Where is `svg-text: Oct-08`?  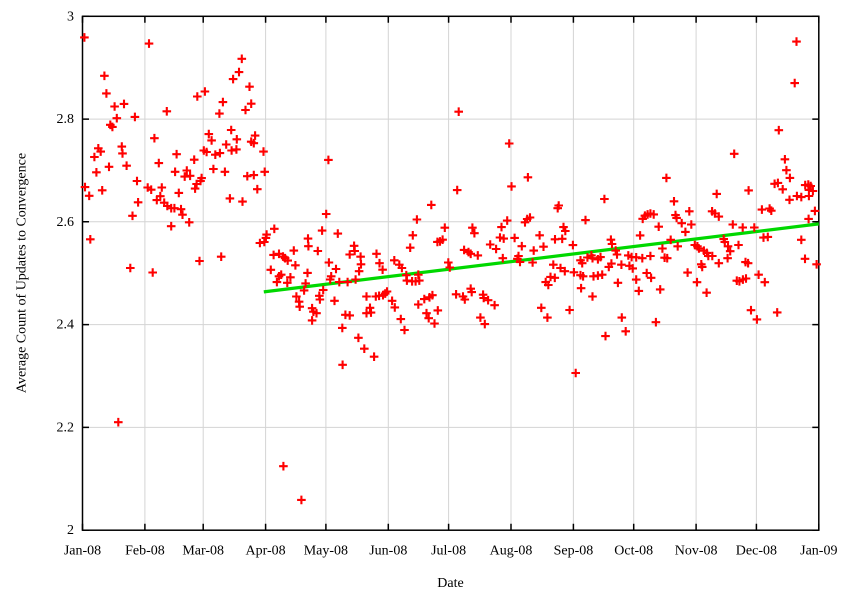
svg-text: Oct-08 is located at coordinates (633, 551).